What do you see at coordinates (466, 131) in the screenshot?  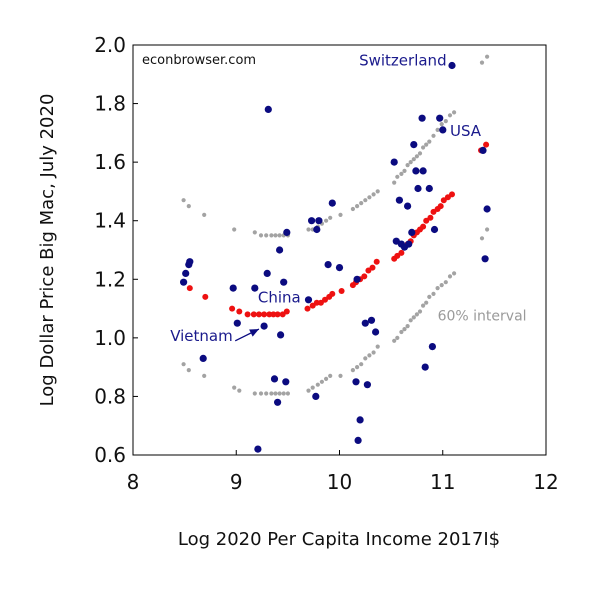 I see `country-annotation: USA` at bounding box center [466, 131].